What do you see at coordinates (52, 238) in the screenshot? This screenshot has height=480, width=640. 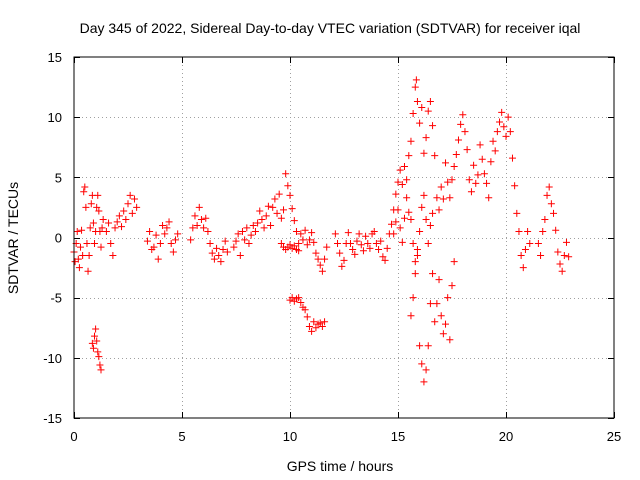 I see `y-tick-labels: -15 -10 -5 0 5 10 15` at bounding box center [52, 238].